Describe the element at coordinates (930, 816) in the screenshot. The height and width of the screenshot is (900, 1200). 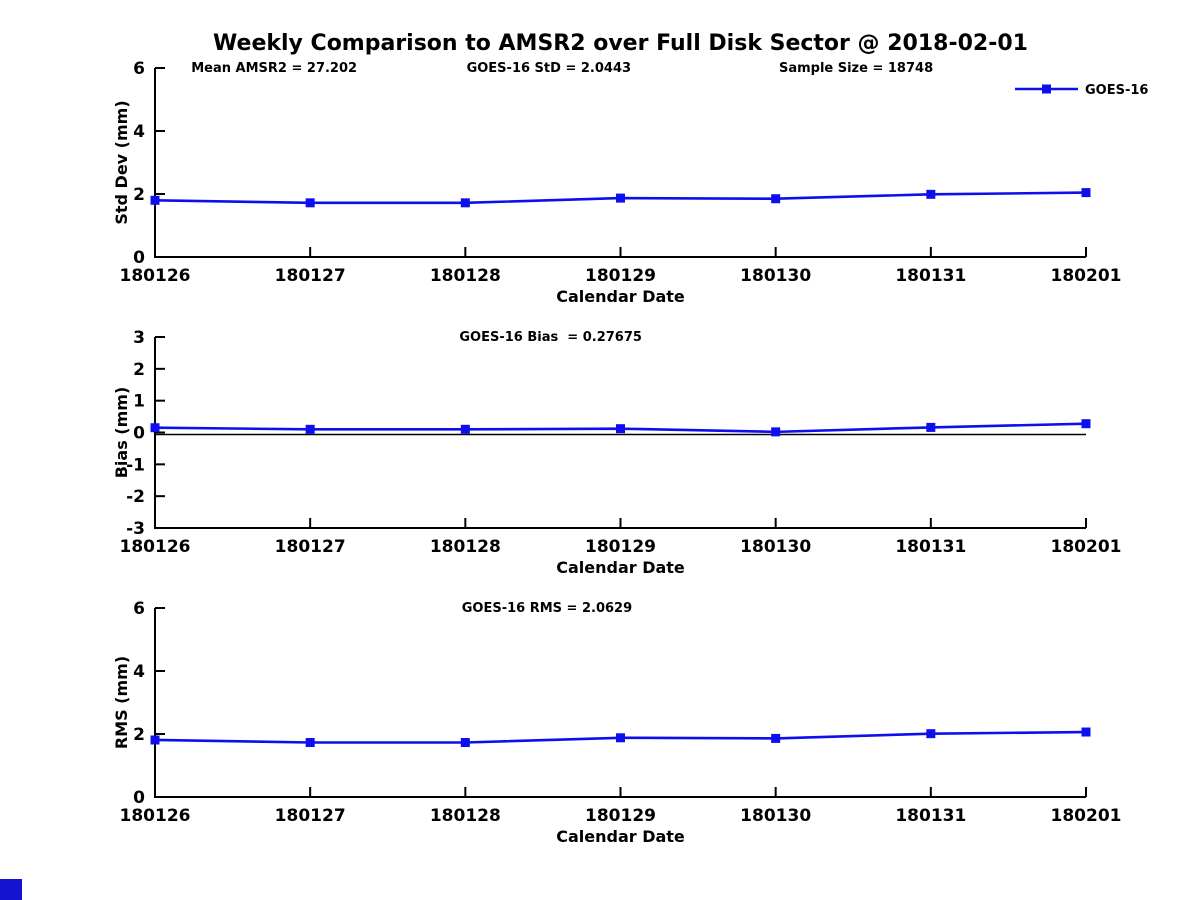
I see `rms-xtick-label: 180131` at that location.